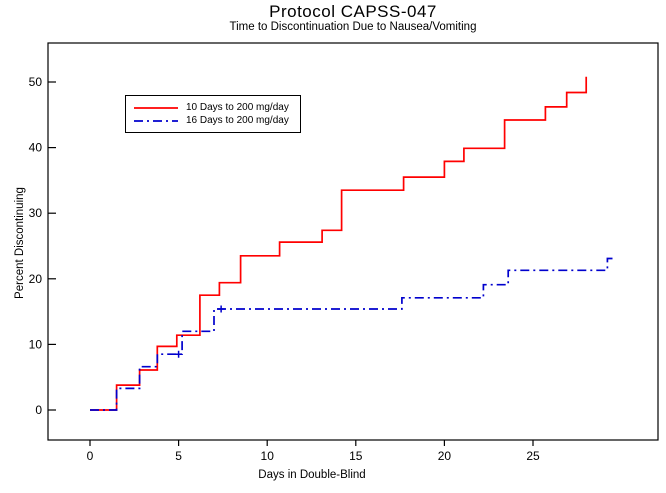  I want to click on y-tick-label: 10, so click(36, 344).